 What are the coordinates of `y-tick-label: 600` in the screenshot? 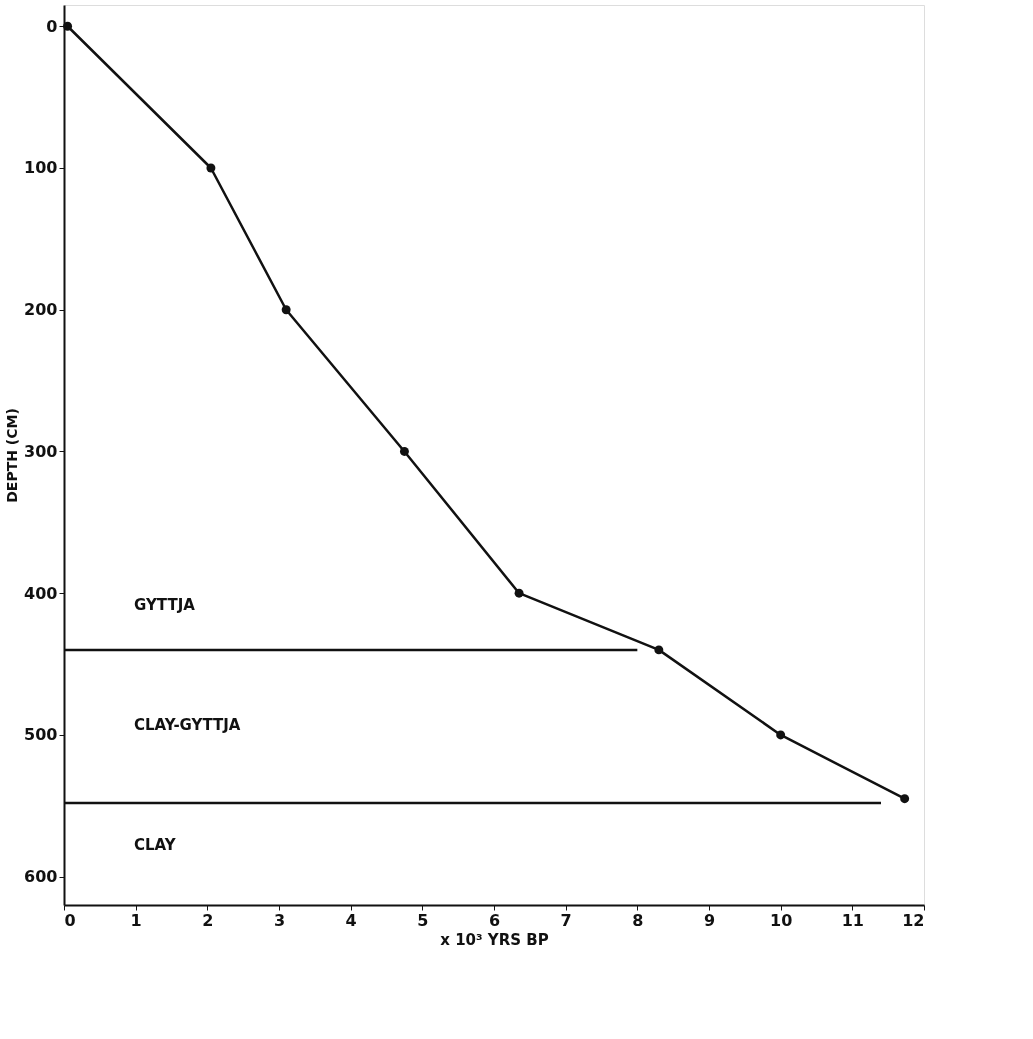 It's located at (41, 877).